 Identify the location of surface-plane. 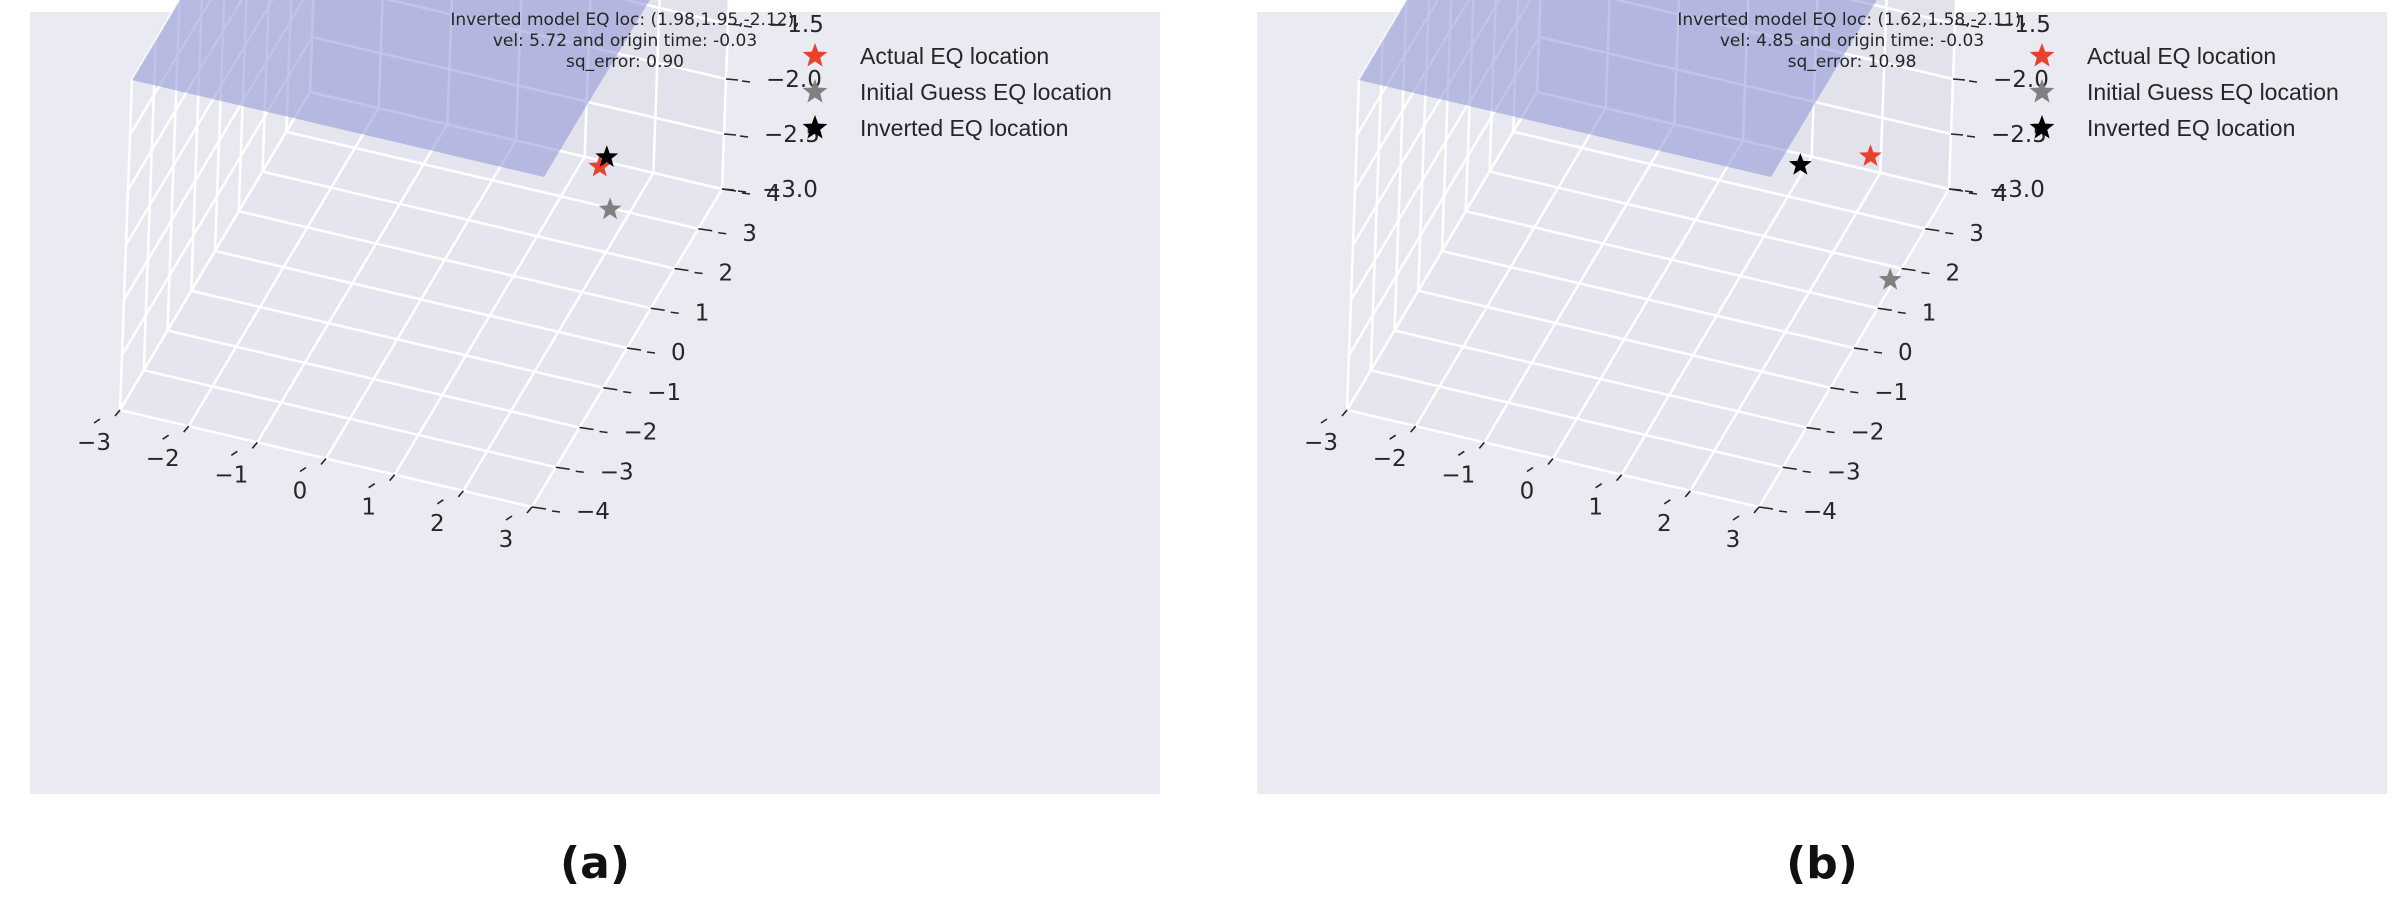
(391, 88).